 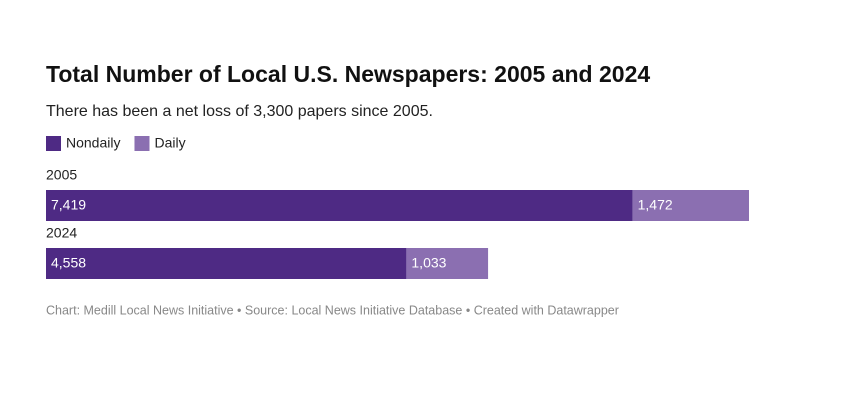 I want to click on value-label: 4,558, so click(x=68, y=263).